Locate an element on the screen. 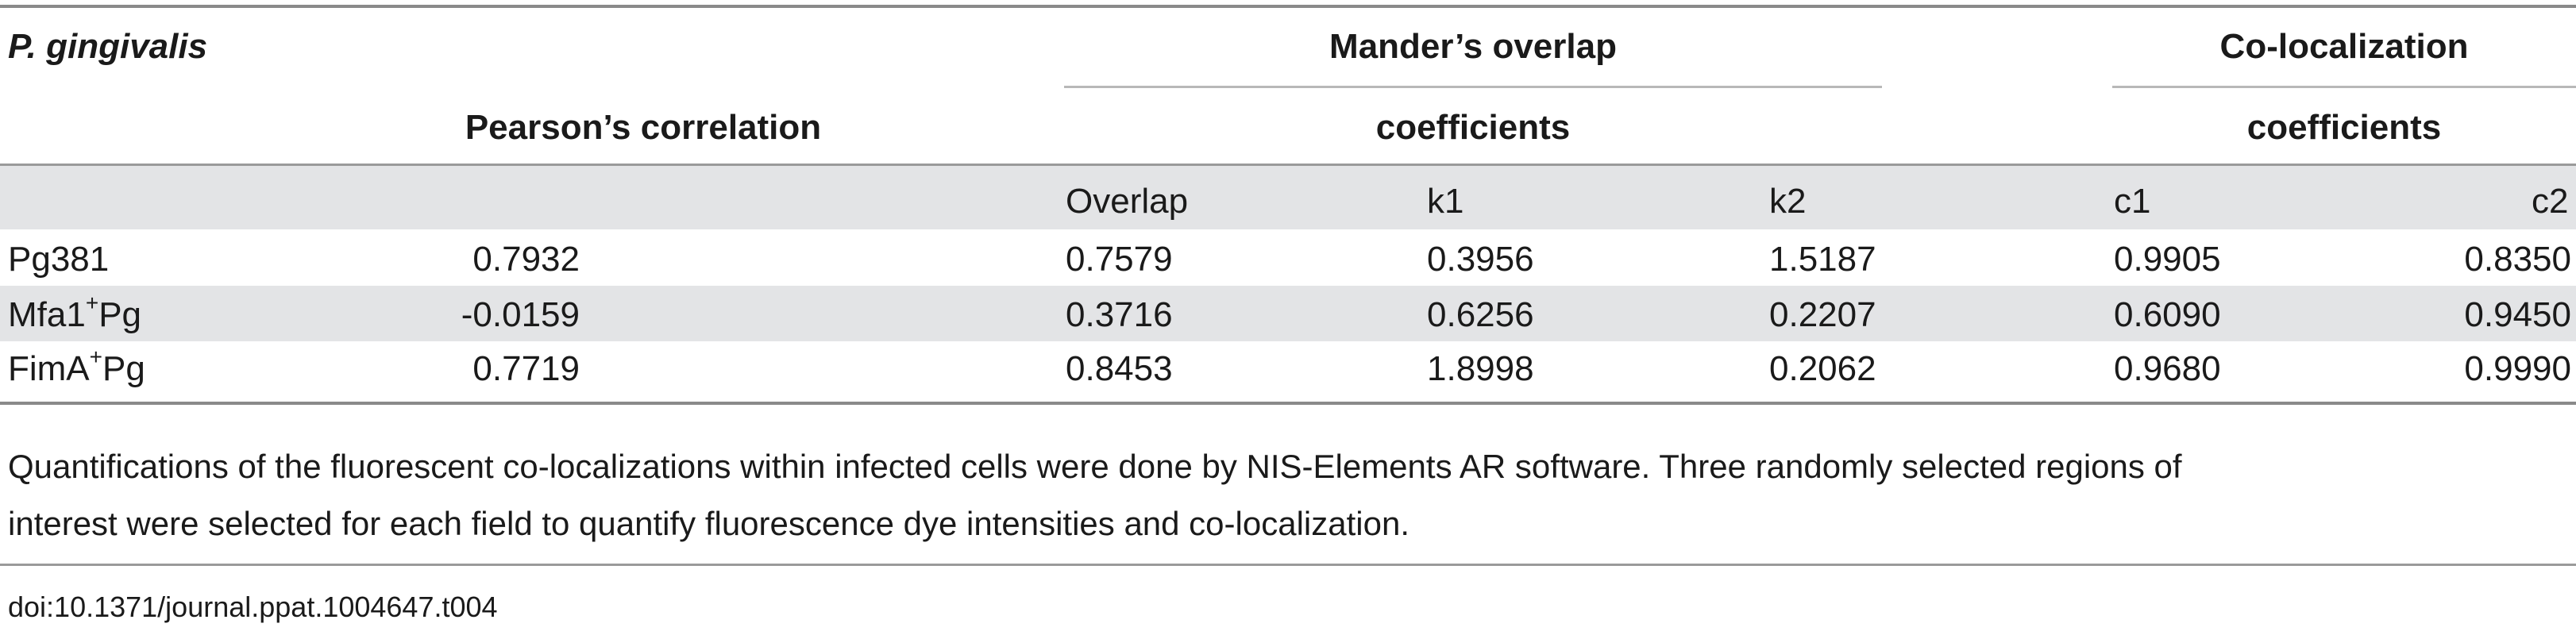  table-row-2-k2: 0.2207 is located at coordinates (1822, 314).